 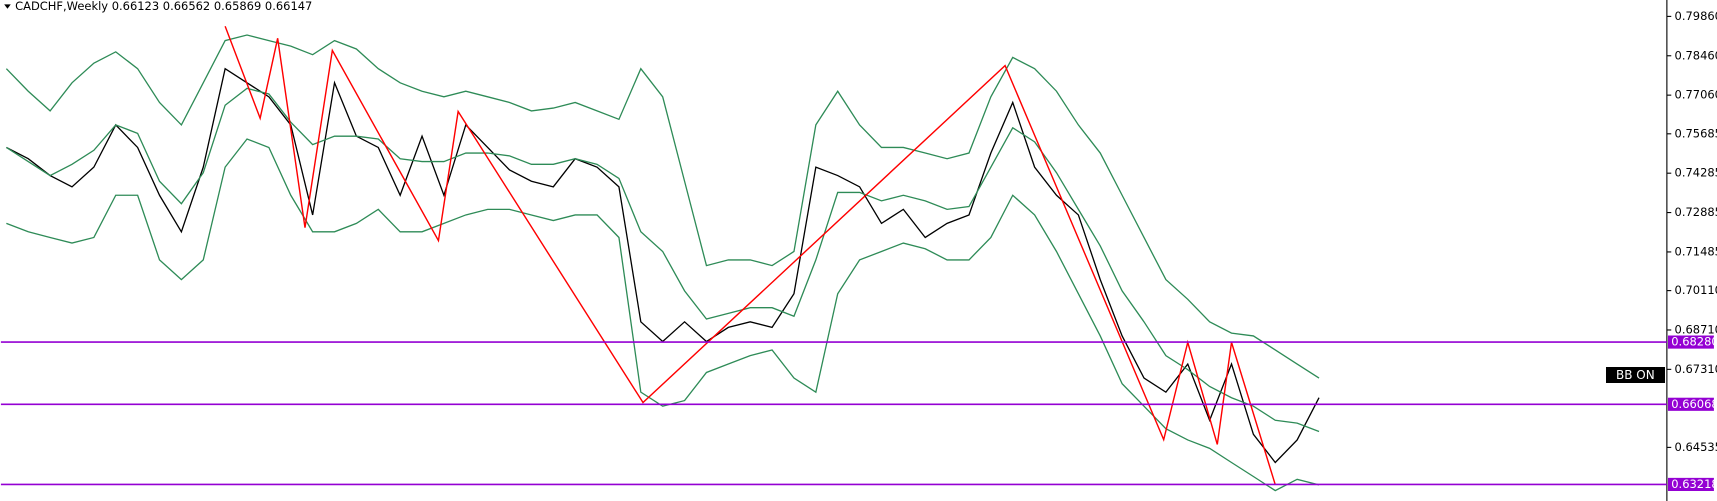 I want to click on bb-toggle-button: BB ON, so click(x=1635, y=375).